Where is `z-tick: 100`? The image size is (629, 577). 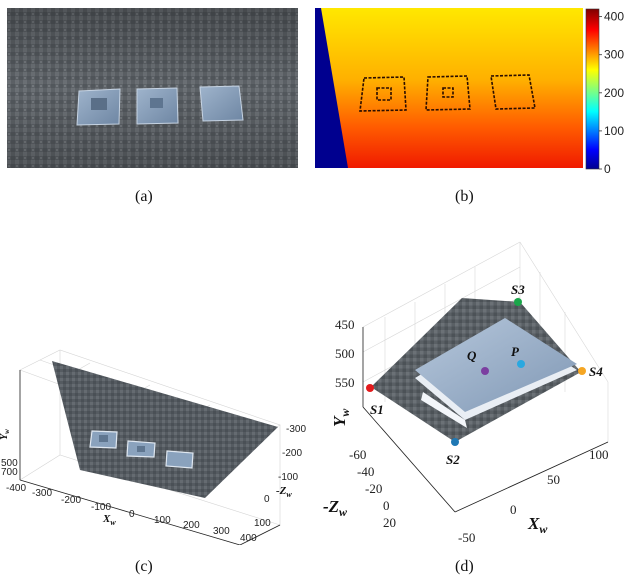
z-tick: 100 is located at coordinates (262, 523).